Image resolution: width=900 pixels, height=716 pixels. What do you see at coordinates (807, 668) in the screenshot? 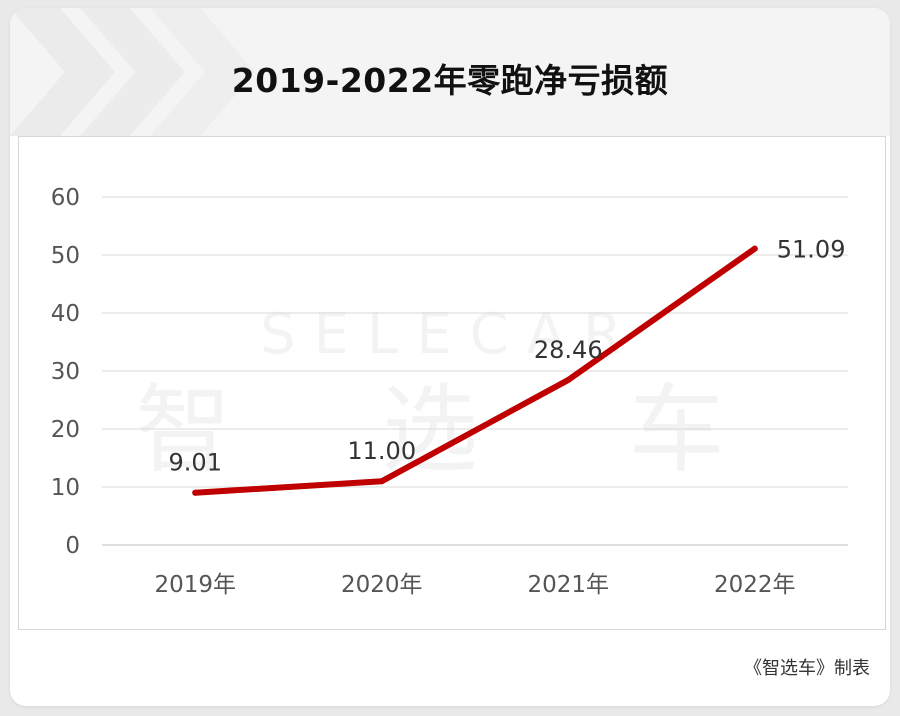
I see `footer-credit: 《智选车》制表` at bounding box center [807, 668].